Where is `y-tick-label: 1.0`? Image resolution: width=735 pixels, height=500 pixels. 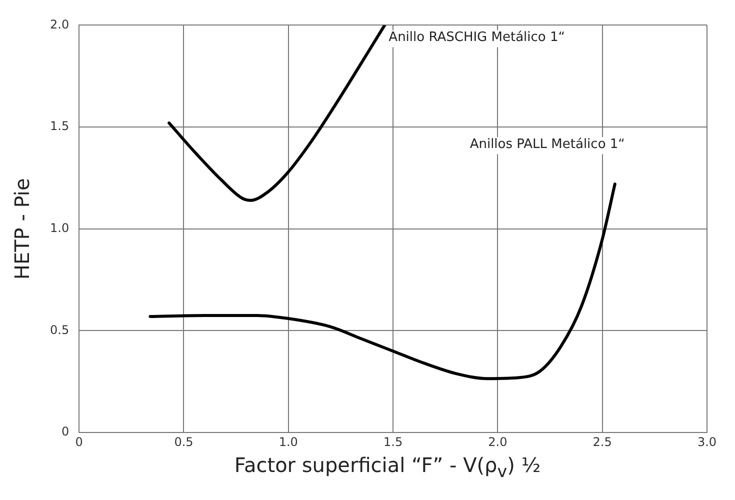 y-tick-label: 1.0 is located at coordinates (60, 228).